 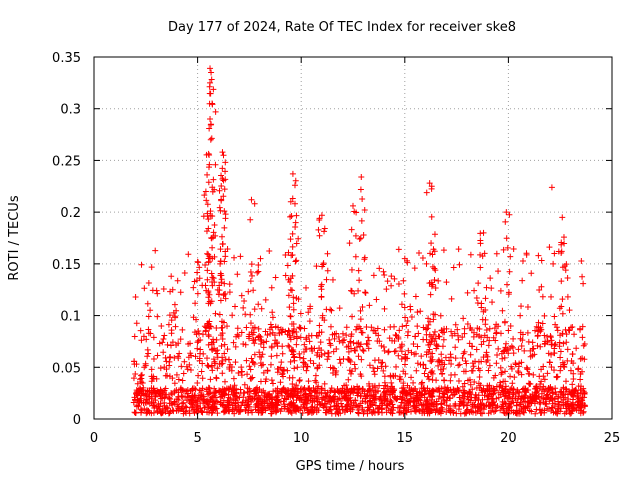 What do you see at coordinates (70, 317) in the screenshot?
I see `y-tick-label: 0.1` at bounding box center [70, 317].